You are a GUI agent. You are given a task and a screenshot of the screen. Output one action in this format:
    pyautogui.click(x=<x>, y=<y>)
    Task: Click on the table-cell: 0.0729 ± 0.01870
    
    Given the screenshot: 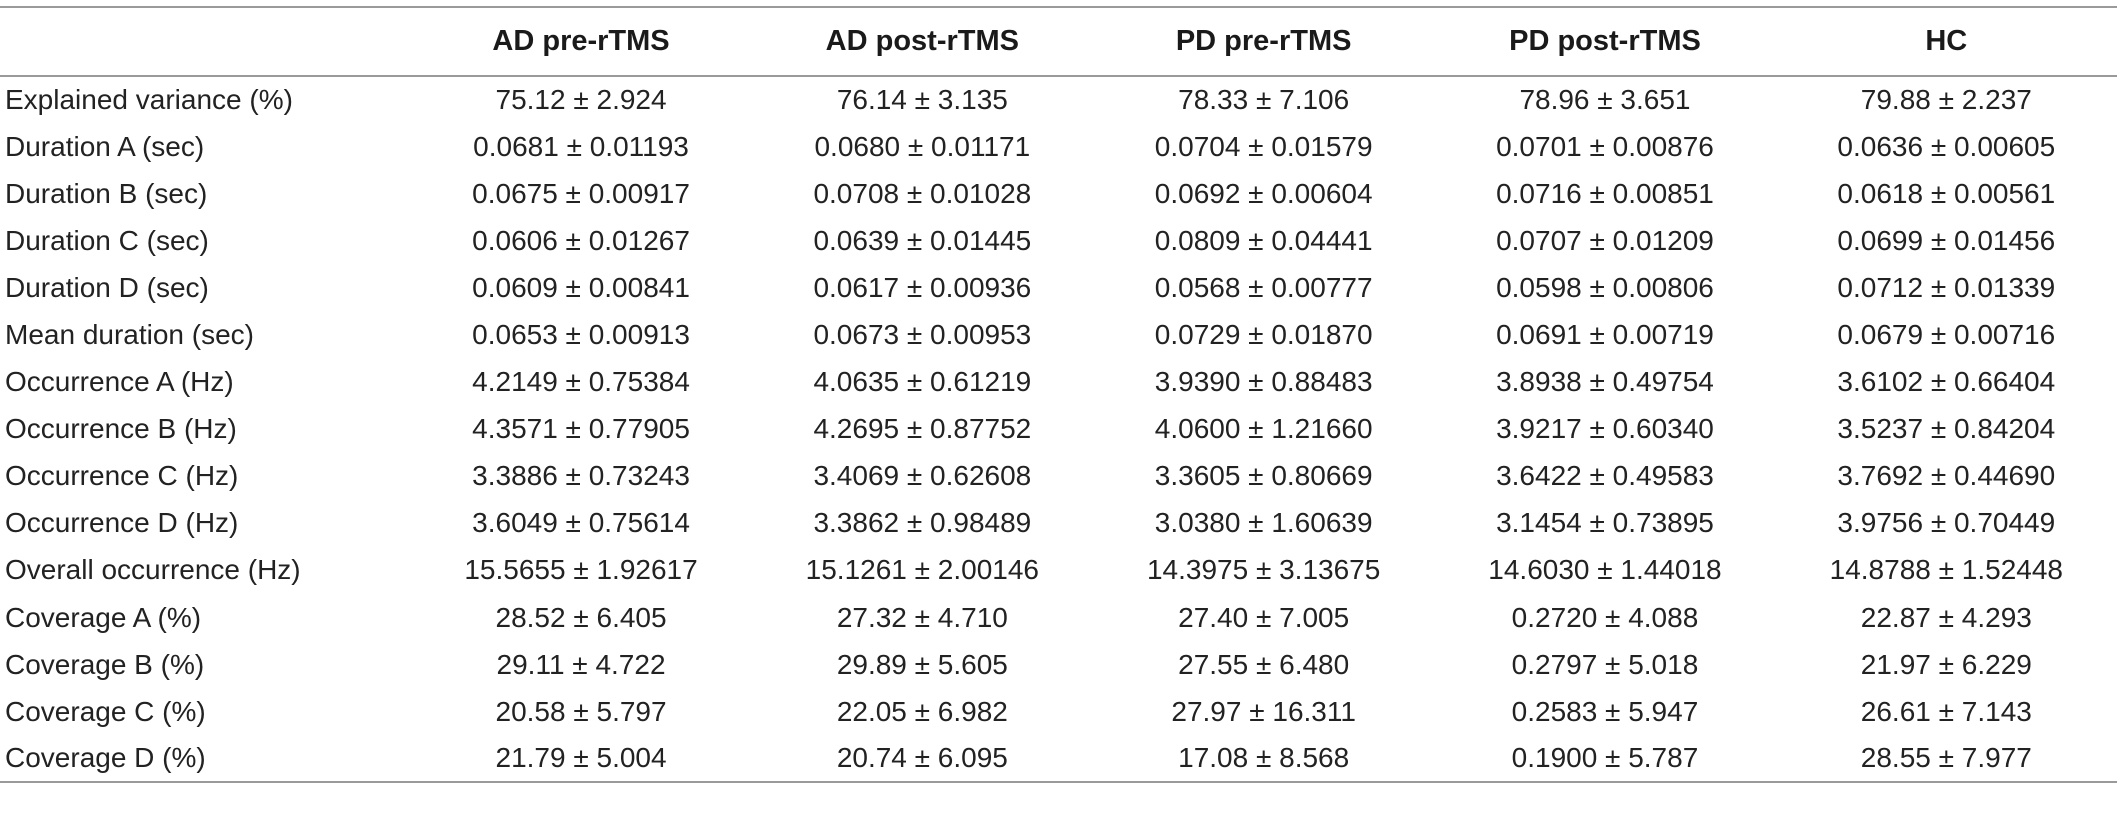 What is the action you would take?
    pyautogui.click(x=1263, y=335)
    